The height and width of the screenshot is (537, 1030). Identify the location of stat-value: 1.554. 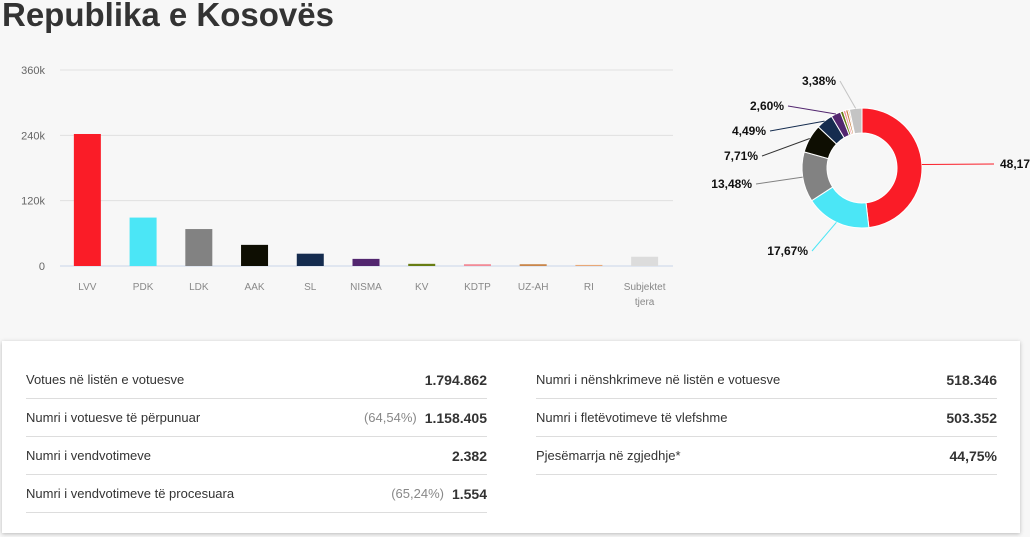
(469, 493).